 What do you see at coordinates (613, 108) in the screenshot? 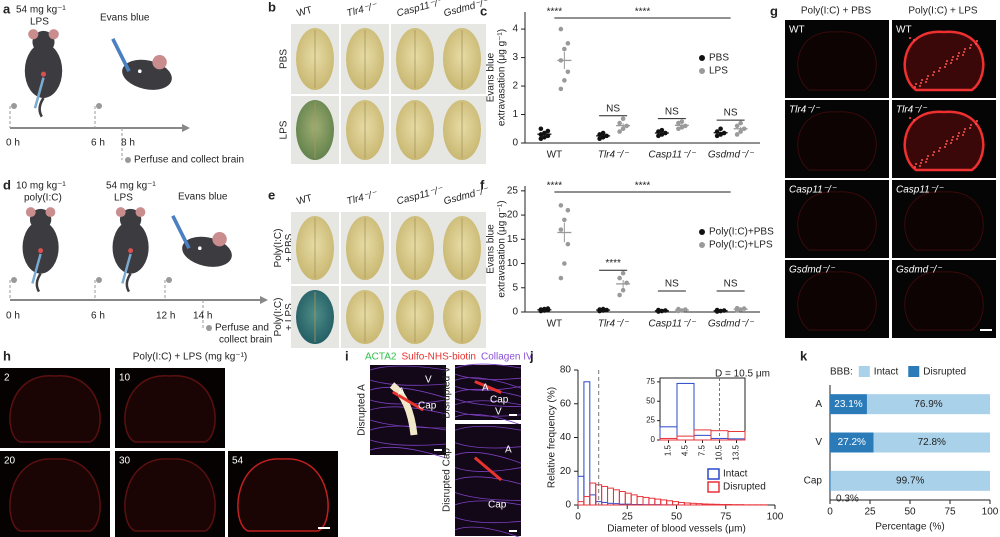
I see `significance-label: NS` at bounding box center [613, 108].